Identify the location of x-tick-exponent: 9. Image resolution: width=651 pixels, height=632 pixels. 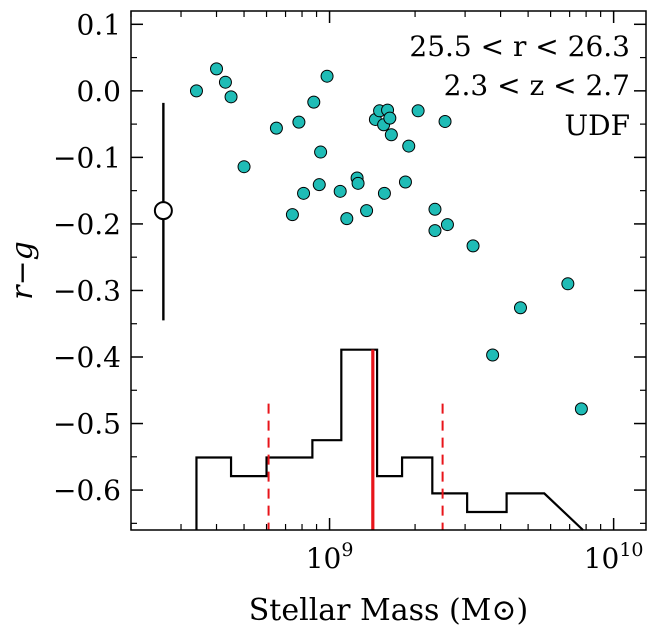
(347, 550).